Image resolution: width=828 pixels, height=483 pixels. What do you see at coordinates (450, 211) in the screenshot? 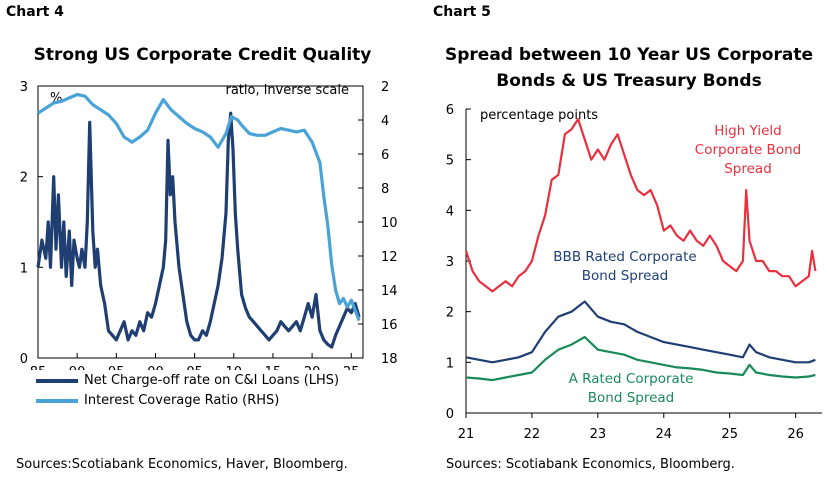
I see `chart5-y-tick-label: 4` at bounding box center [450, 211].